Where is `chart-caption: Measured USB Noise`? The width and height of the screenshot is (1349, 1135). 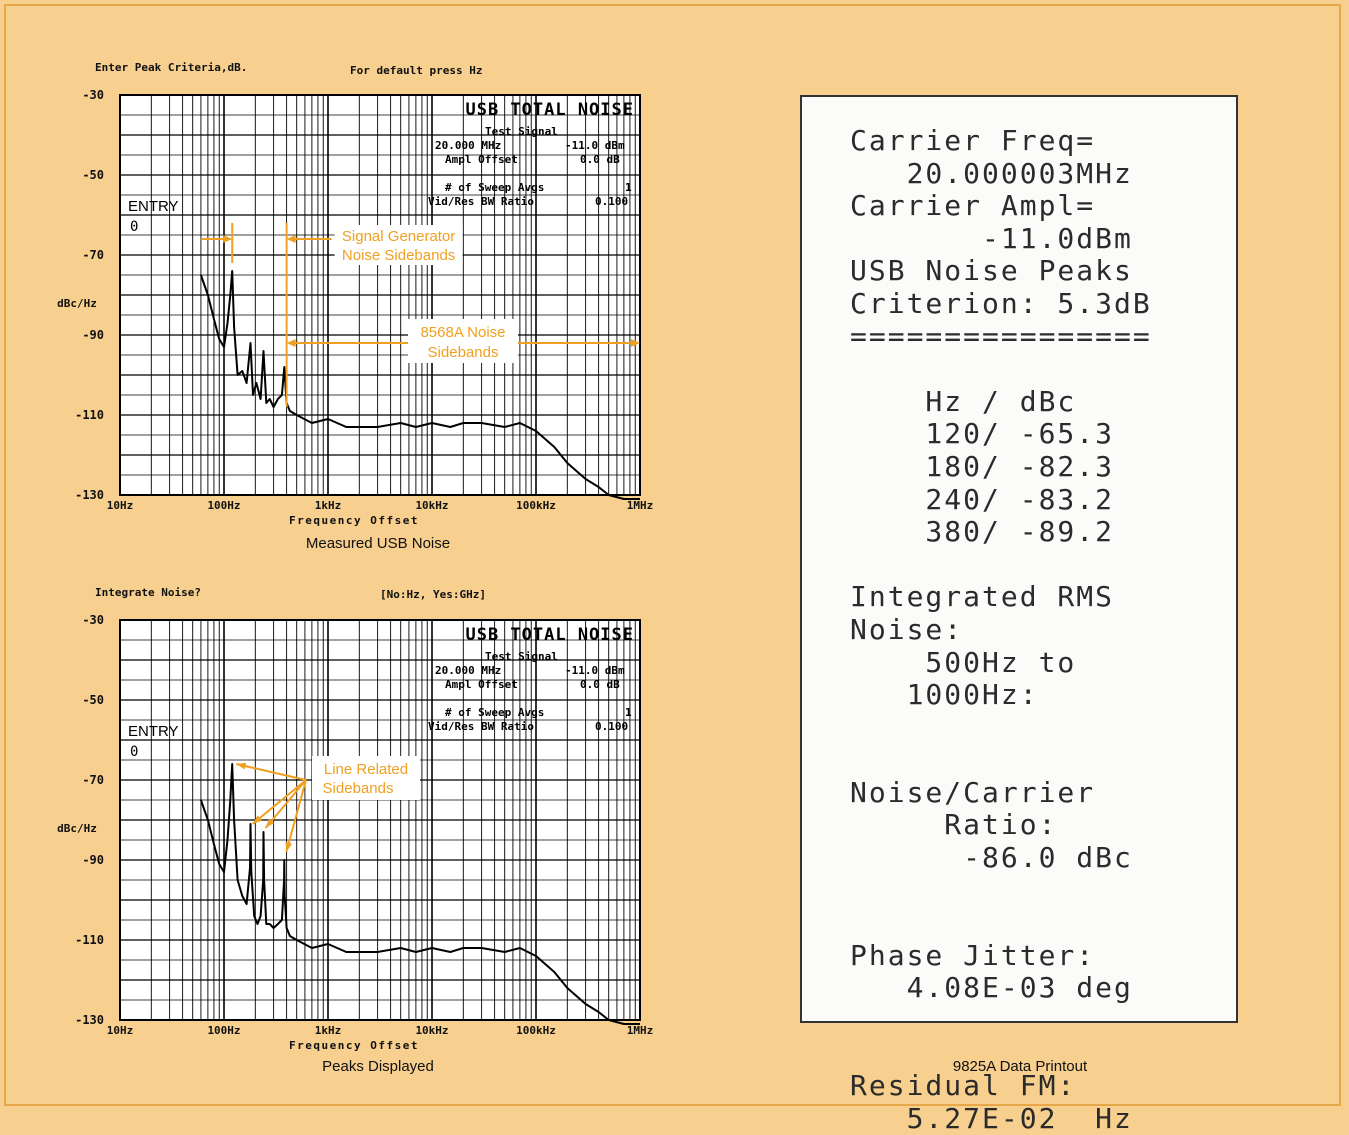 chart-caption: Measured USB Noise is located at coordinates (378, 543).